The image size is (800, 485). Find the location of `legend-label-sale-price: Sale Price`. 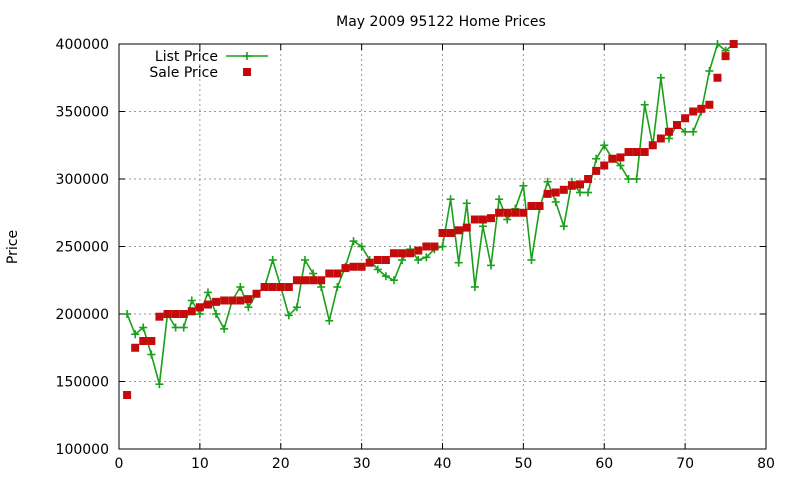

legend-label-sale-price: Sale Price is located at coordinates (183, 73).